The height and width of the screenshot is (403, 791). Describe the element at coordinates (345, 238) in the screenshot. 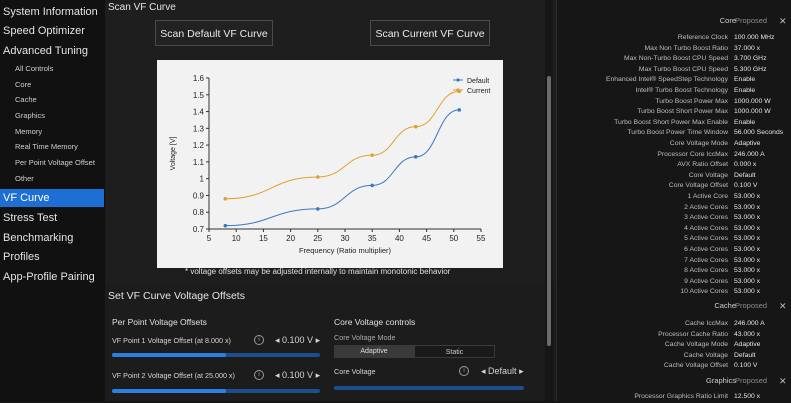

I see `x-tick-label: 30` at that location.